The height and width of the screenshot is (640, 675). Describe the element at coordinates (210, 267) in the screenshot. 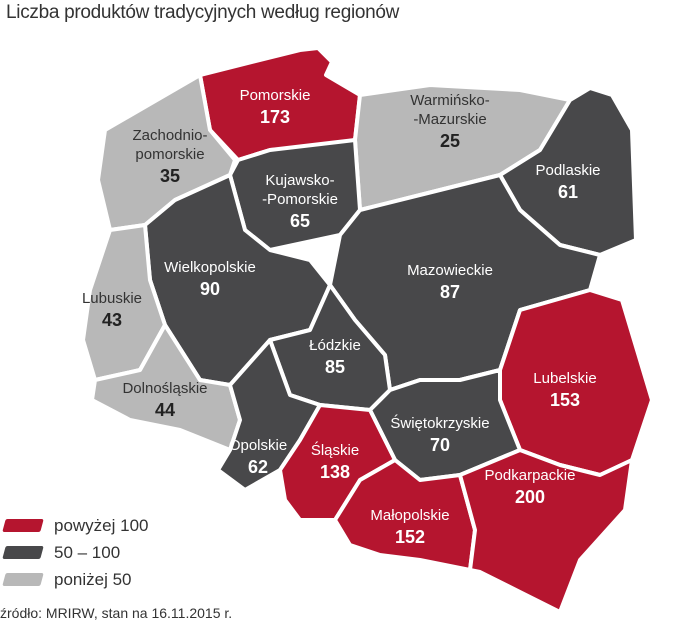

I see `region-name: Wielkopolskie` at that location.